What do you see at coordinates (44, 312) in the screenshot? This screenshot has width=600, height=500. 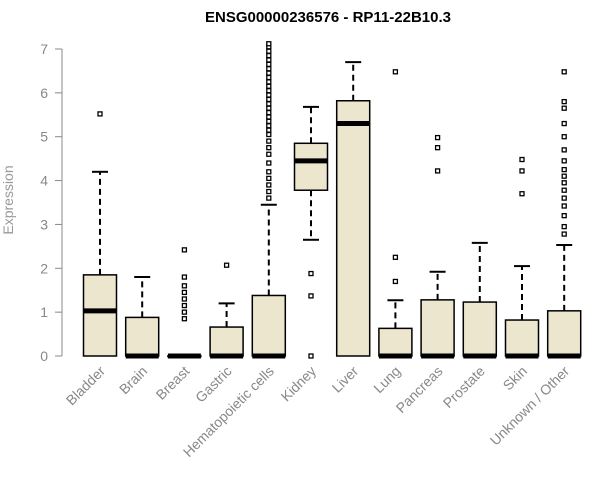 I see `y-tick-label: 1` at bounding box center [44, 312].